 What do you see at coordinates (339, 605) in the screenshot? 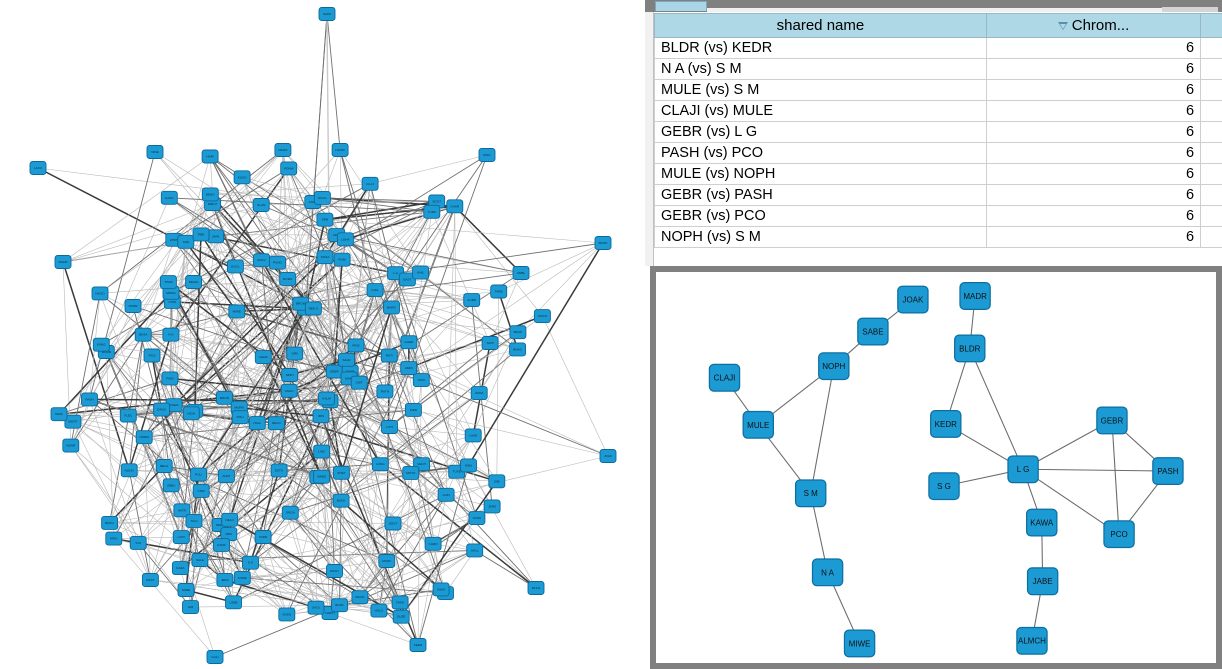
I see `main-network-node: BLDR` at bounding box center [339, 605].